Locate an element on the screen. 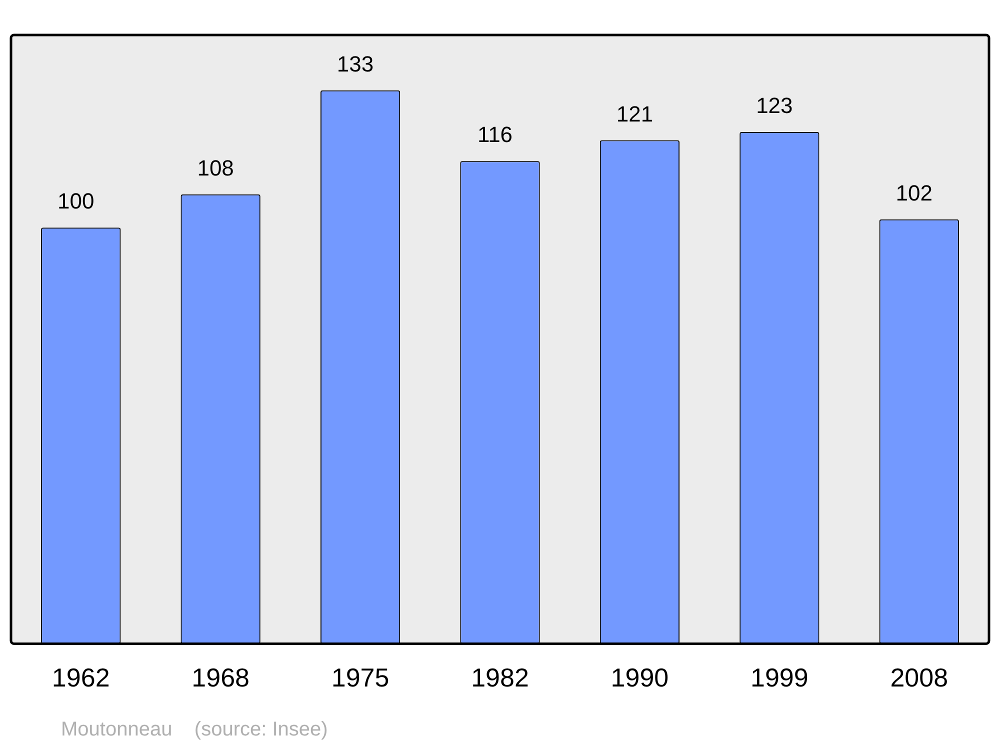  data-label: 123 is located at coordinates (774, 105).